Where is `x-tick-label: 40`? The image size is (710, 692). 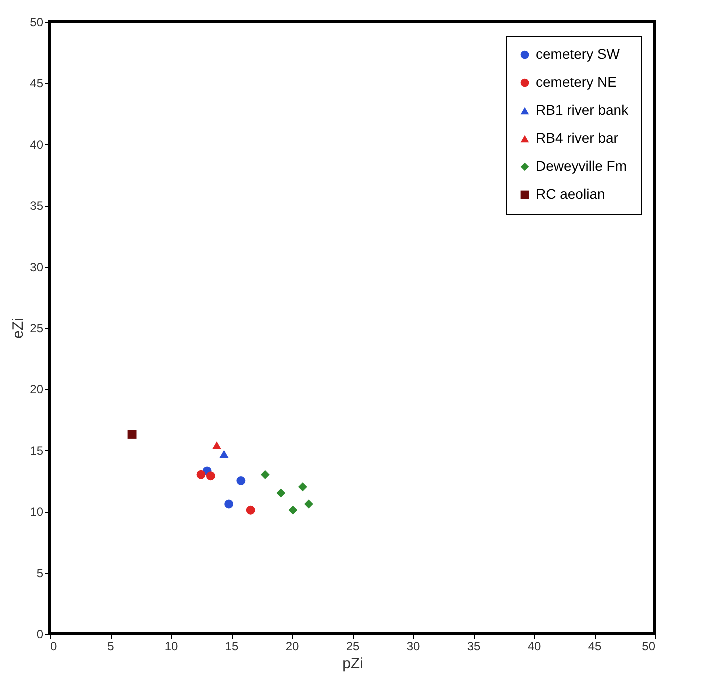 x-tick-label: 40 is located at coordinates (535, 647).